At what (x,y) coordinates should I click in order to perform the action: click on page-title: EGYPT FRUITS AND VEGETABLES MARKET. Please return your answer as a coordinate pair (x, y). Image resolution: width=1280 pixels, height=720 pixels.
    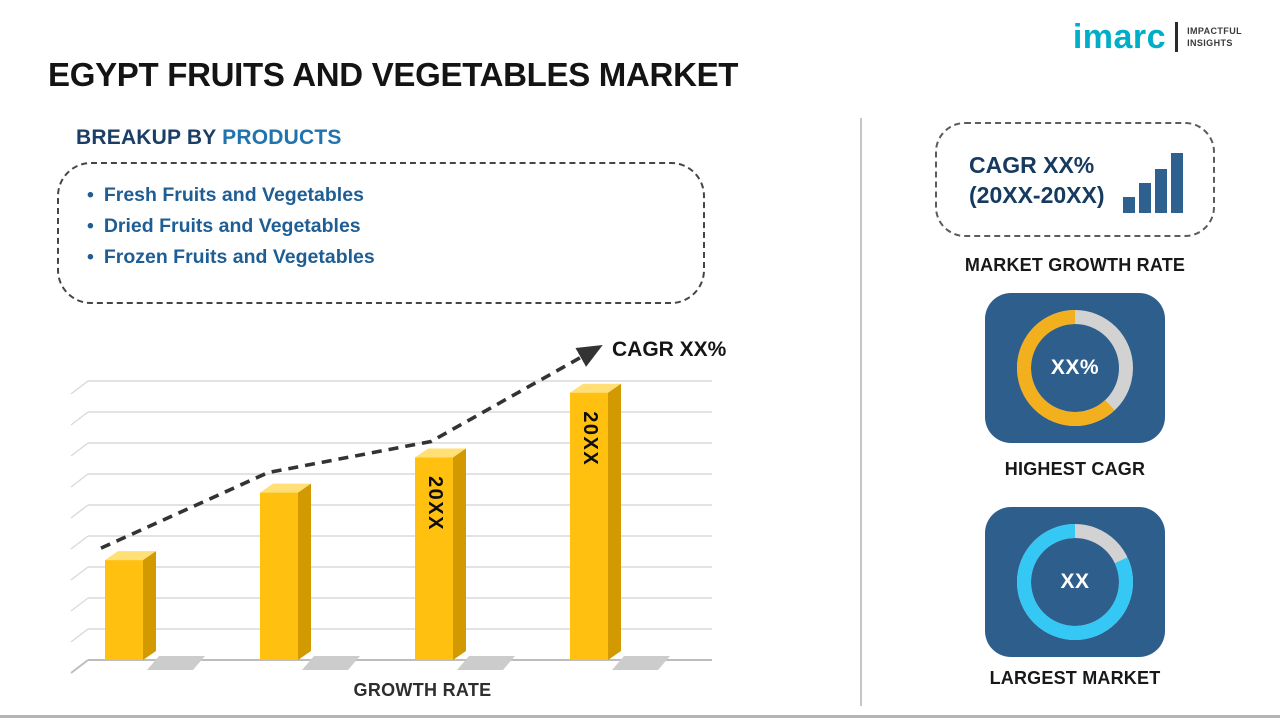
    Looking at the image, I should click on (393, 74).